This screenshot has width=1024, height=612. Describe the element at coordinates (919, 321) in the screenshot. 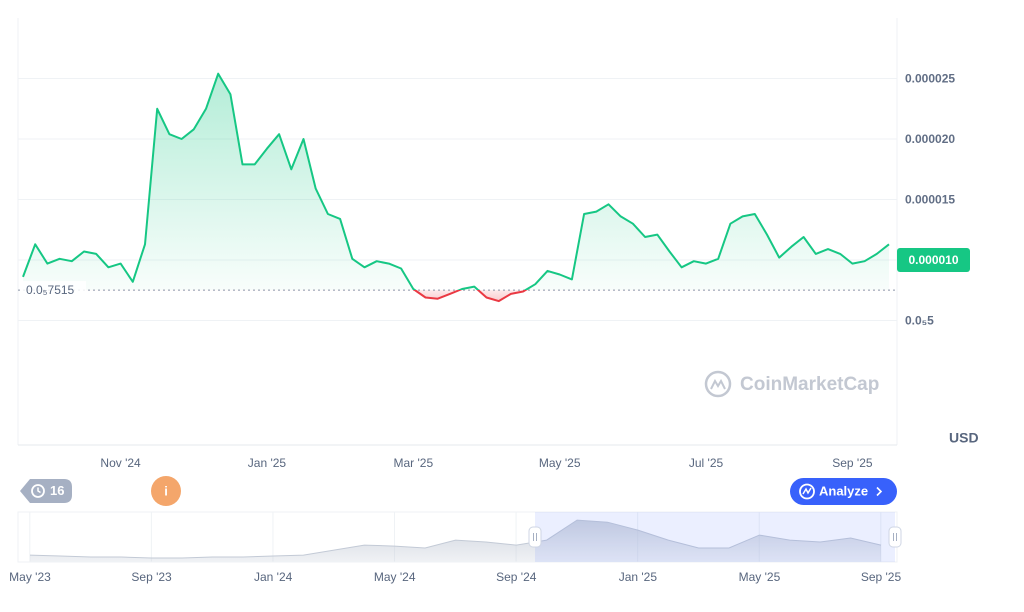

I see `y-tick-label: 0.0₅5` at that location.